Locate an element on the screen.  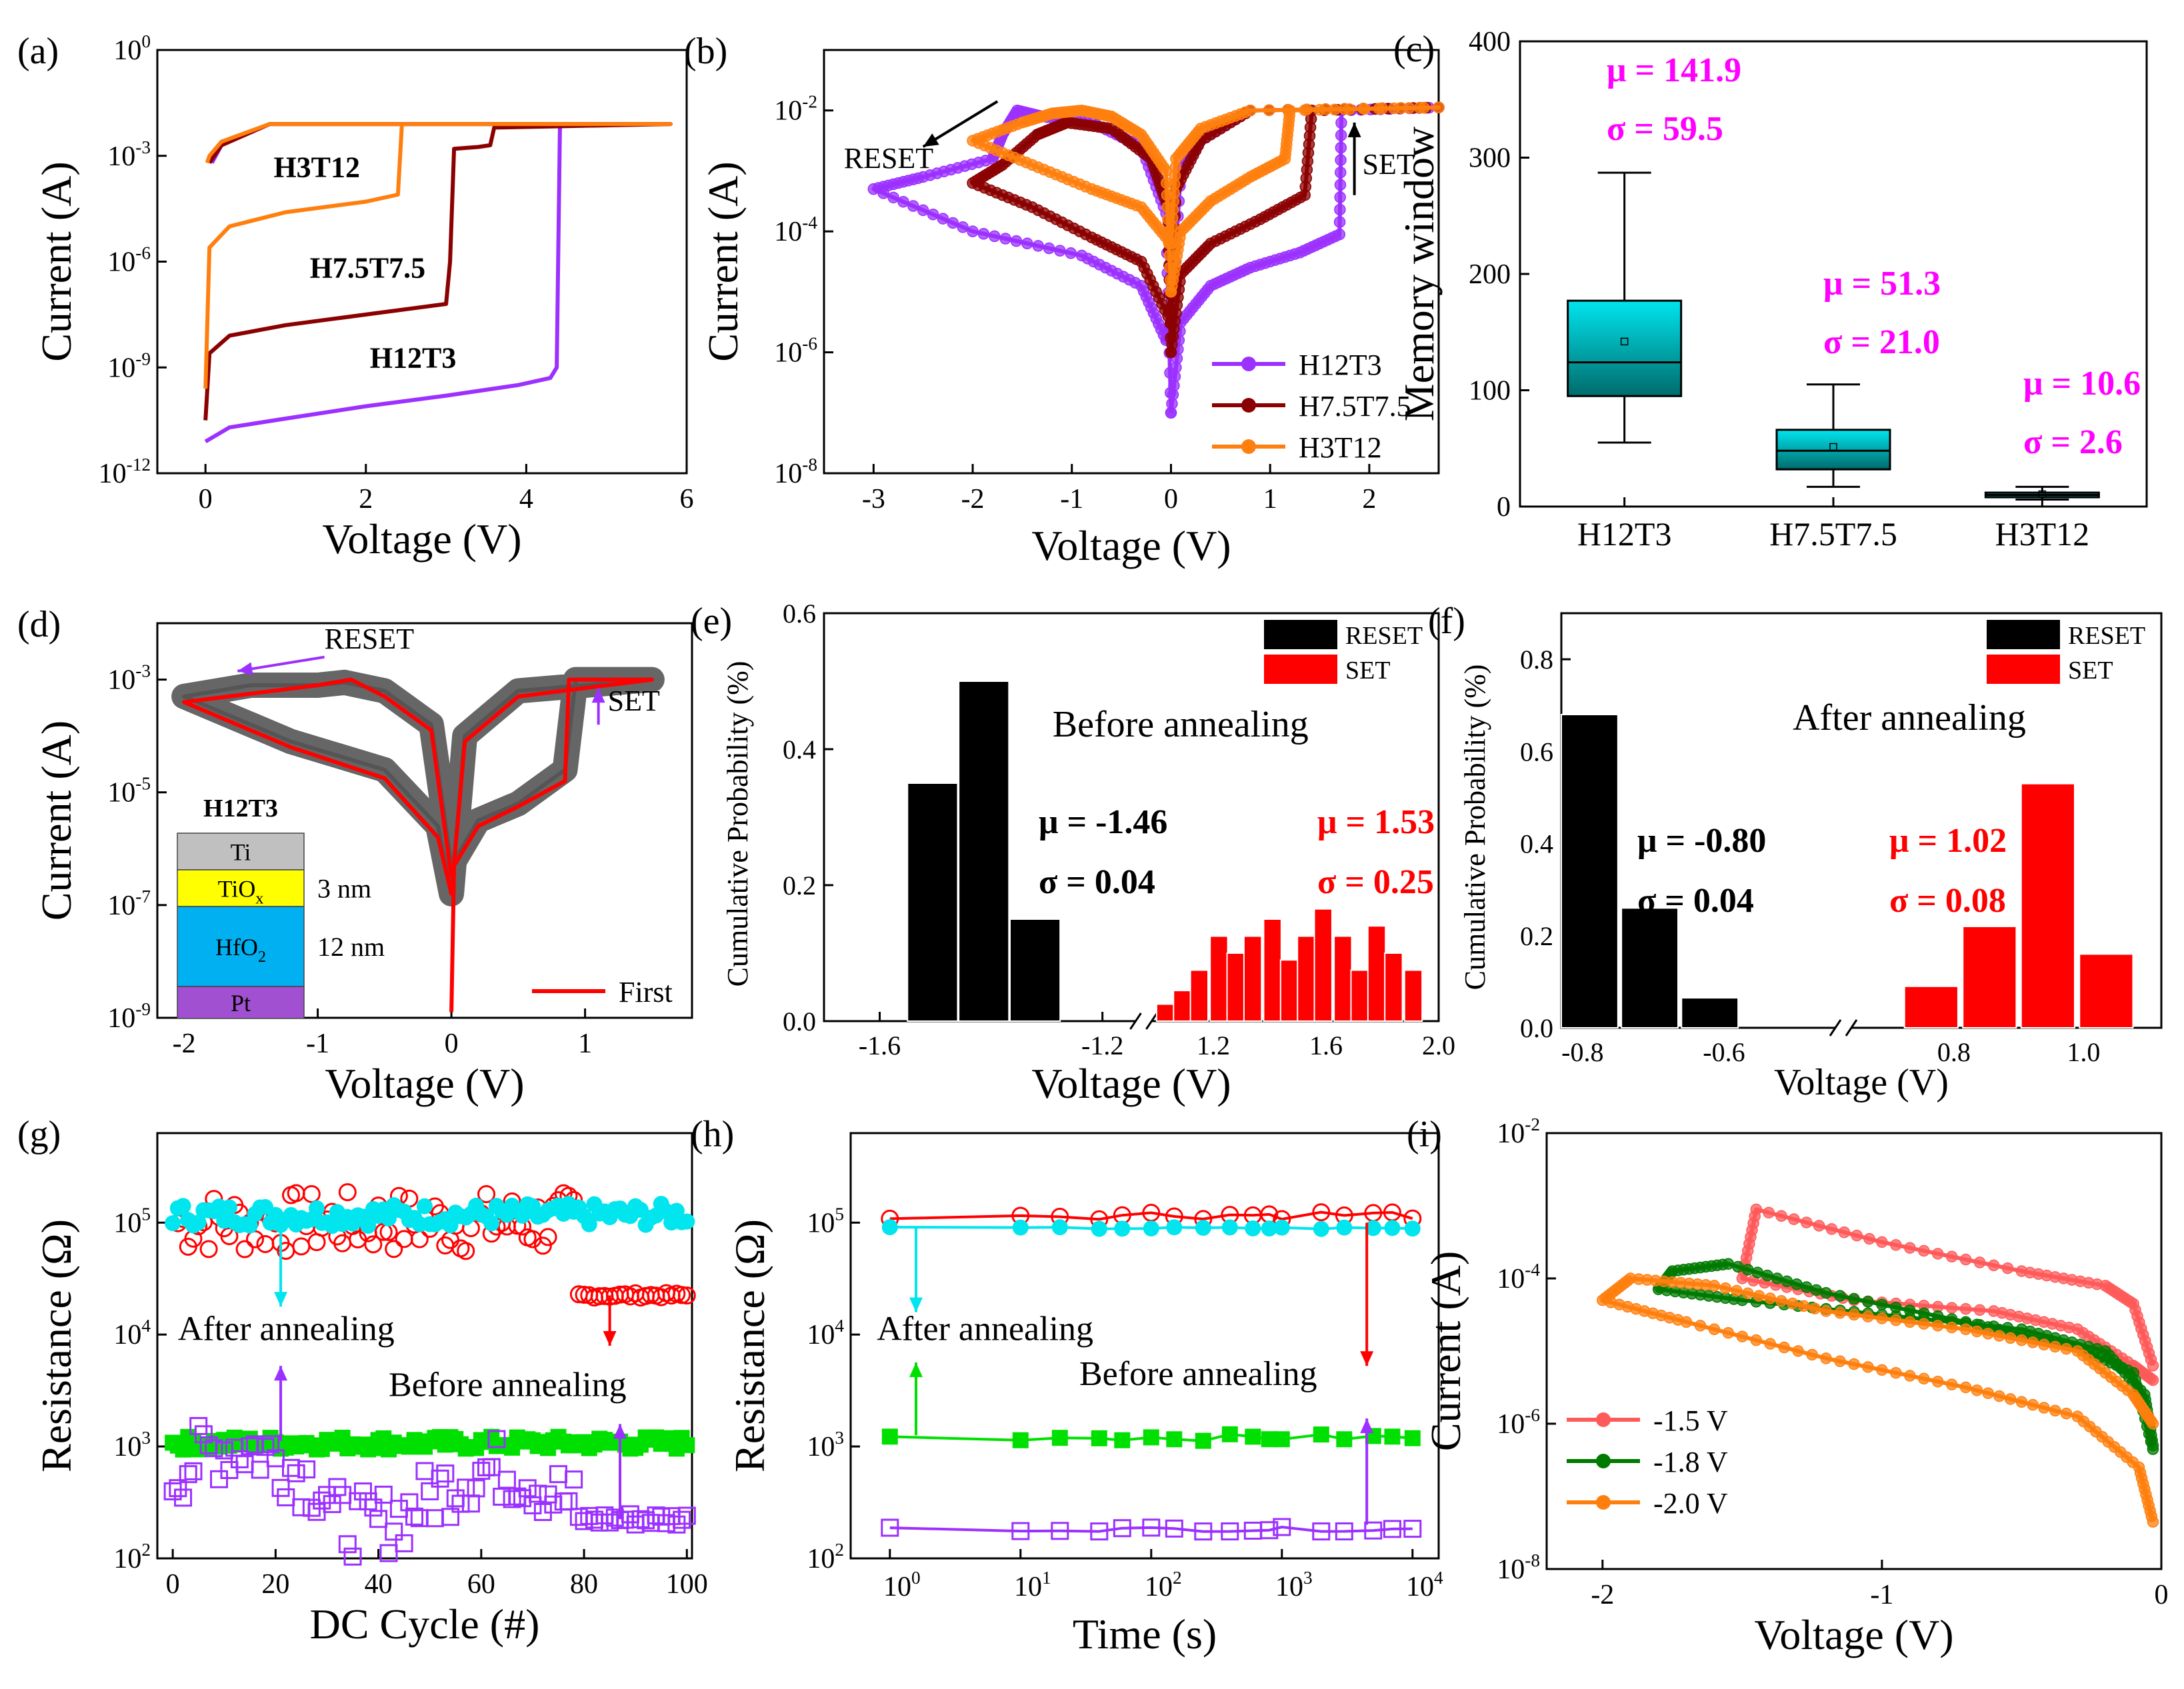
plot-frame is located at coordinates (424, 1346).